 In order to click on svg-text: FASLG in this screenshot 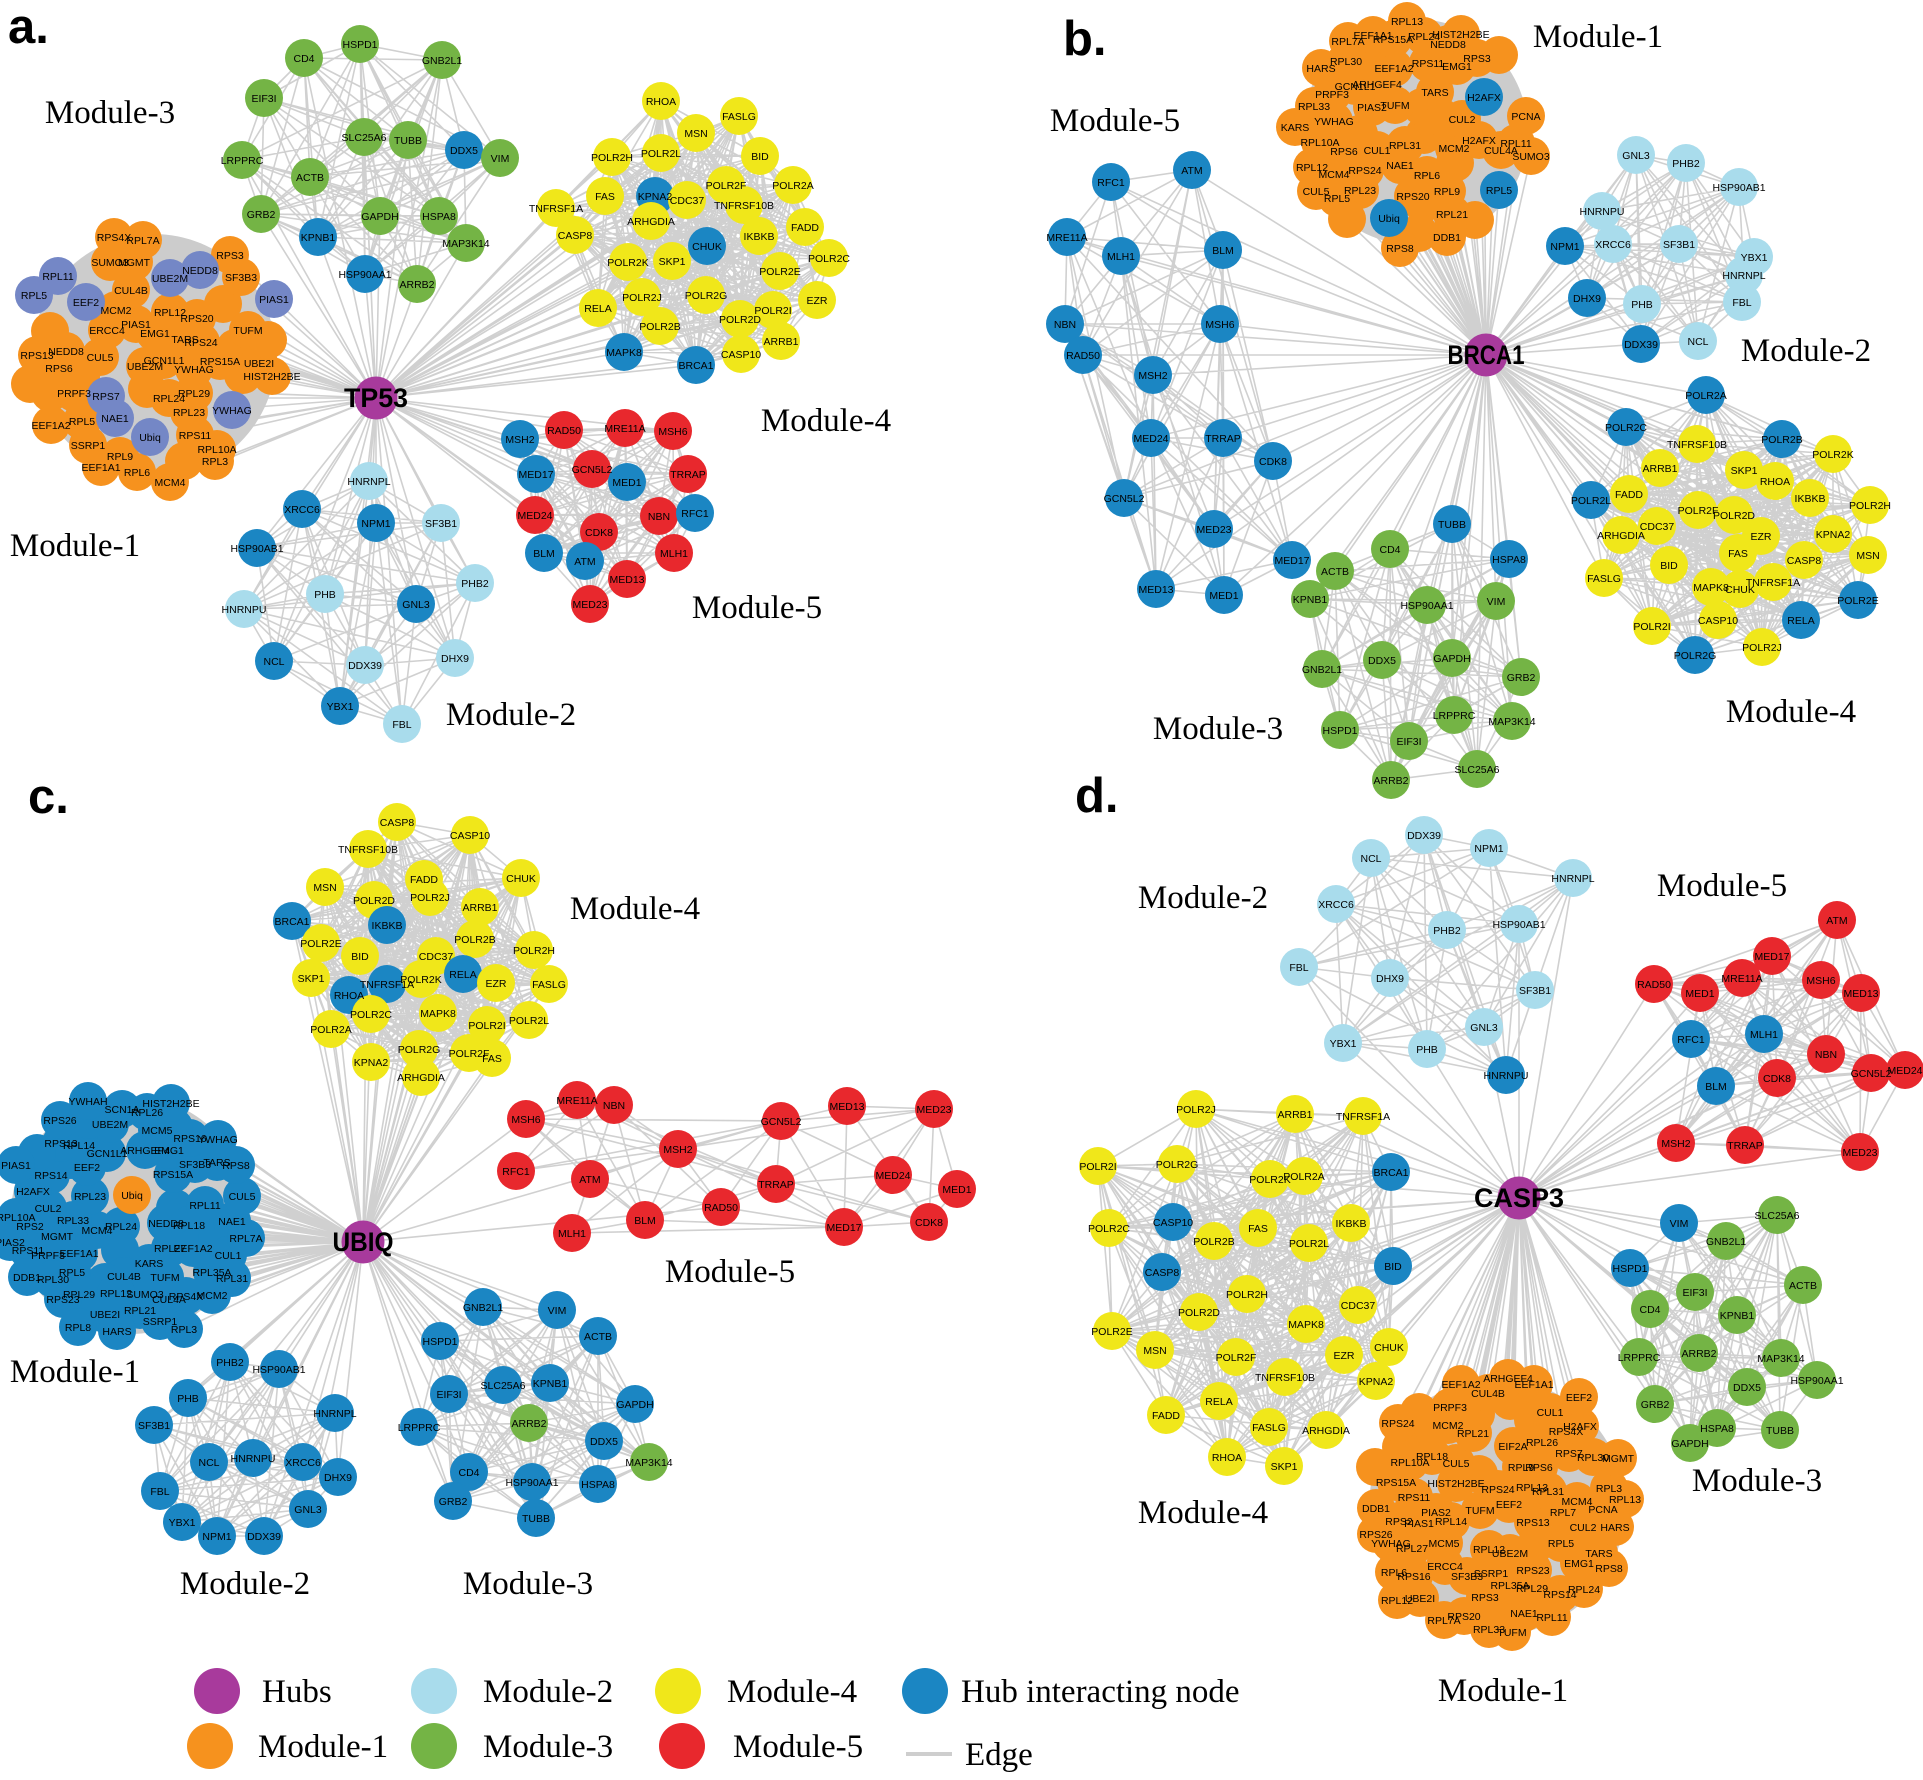, I will do `click(739, 117)`.